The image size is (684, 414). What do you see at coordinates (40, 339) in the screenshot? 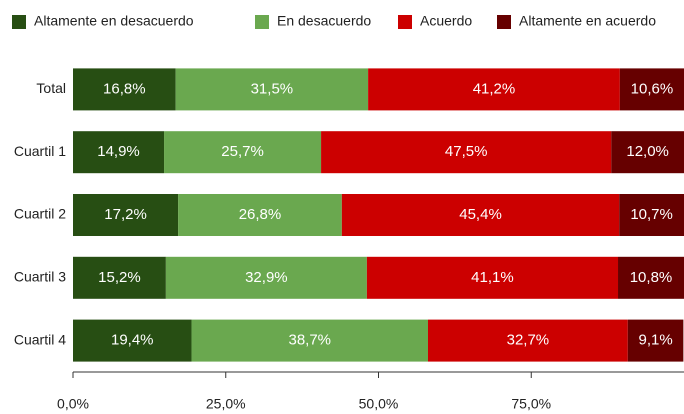
I see `y-tick-label: Cuartil 4` at bounding box center [40, 339].